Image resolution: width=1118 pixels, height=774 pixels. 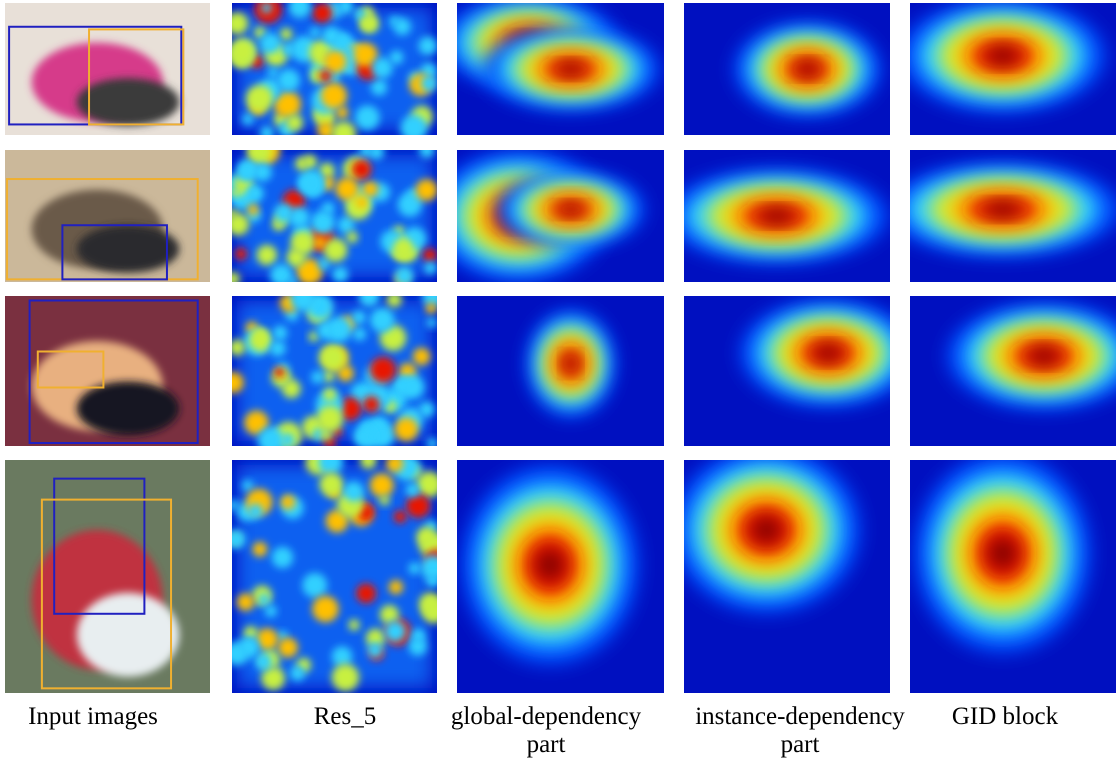 I want to click on column-label: Res_5, so click(x=345, y=716).